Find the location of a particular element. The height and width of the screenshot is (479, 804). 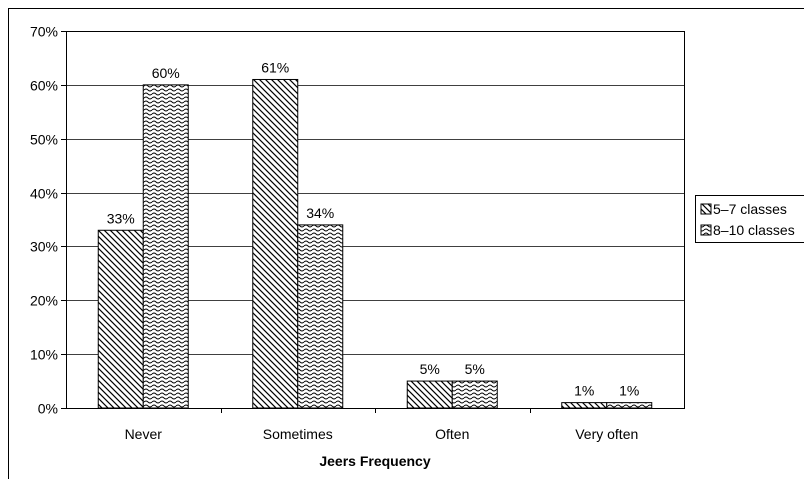

x-axis-title: Jeers Frequency is located at coordinates (374, 461).